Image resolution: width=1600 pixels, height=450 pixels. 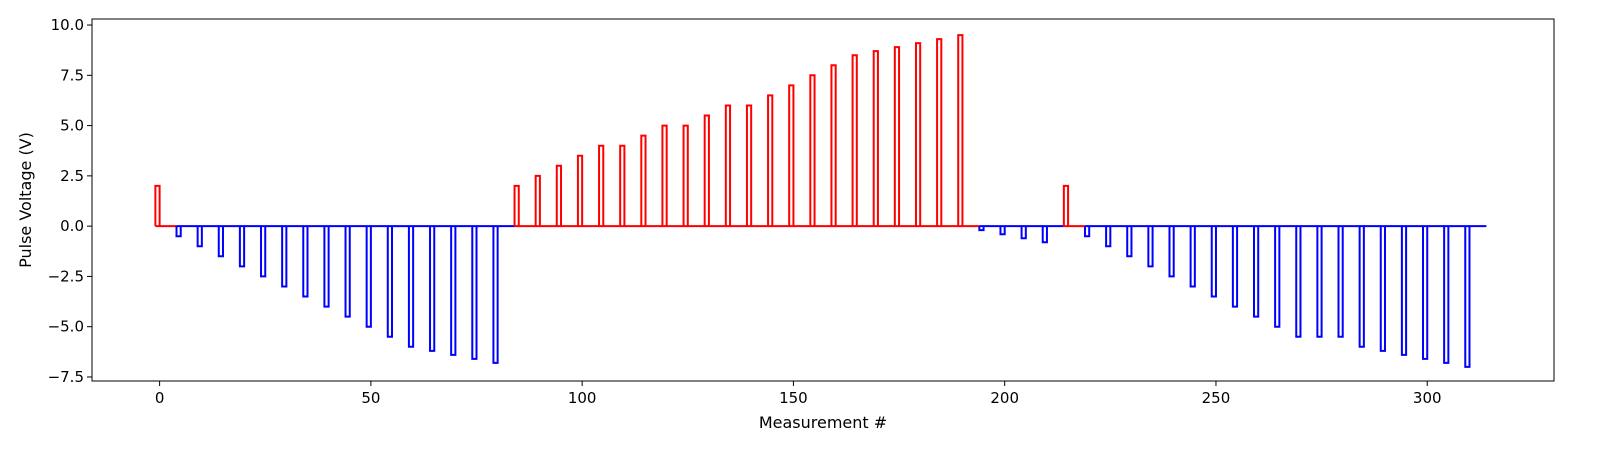 What do you see at coordinates (72, 176) in the screenshot?
I see `y-tick-label: 2.5` at bounding box center [72, 176].